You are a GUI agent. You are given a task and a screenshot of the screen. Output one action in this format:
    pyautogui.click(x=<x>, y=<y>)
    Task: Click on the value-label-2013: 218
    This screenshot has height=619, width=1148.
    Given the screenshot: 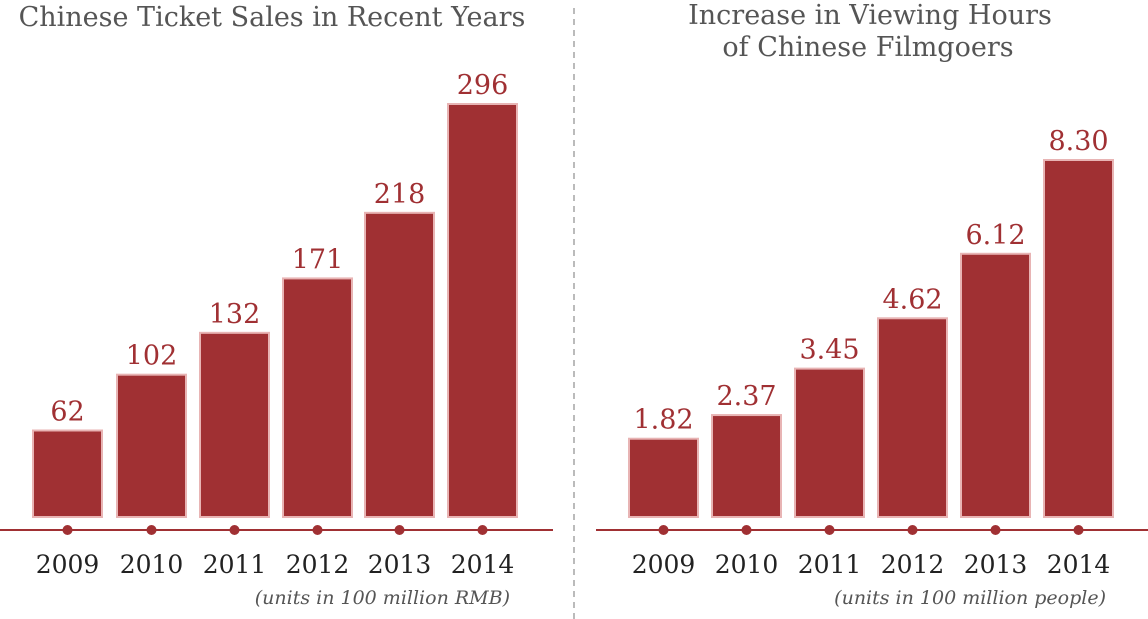 What is the action you would take?
    pyautogui.click(x=400, y=194)
    